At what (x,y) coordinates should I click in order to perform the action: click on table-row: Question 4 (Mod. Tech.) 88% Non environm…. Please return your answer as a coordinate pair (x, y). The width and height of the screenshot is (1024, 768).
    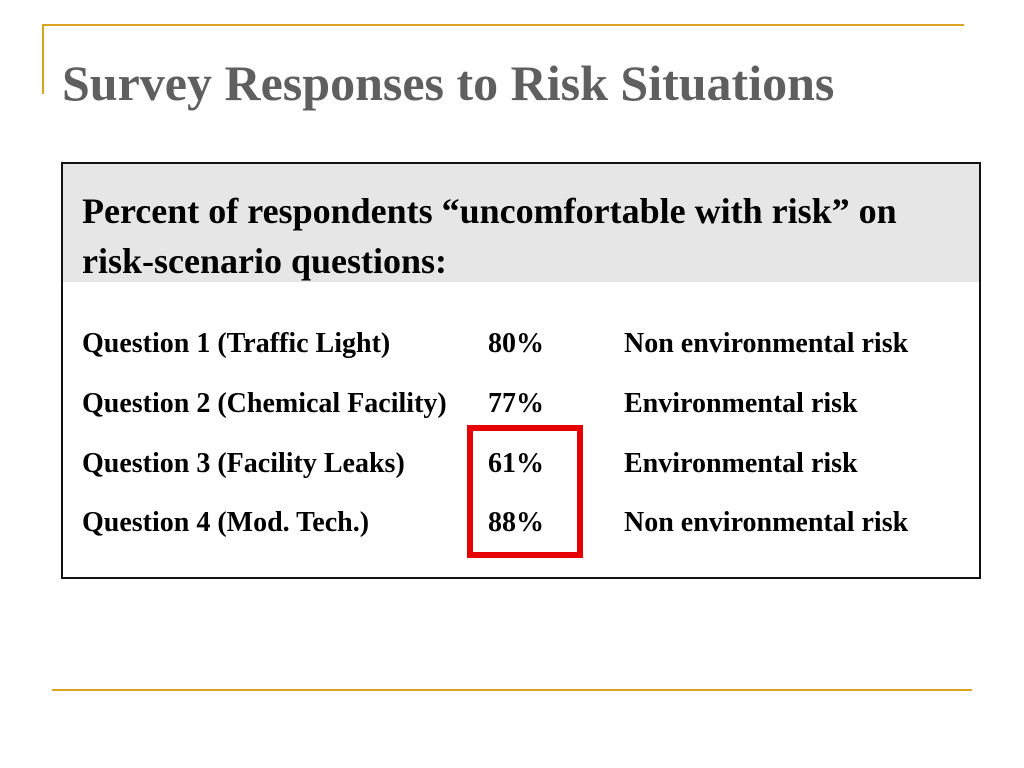
    Looking at the image, I should click on (521, 527).